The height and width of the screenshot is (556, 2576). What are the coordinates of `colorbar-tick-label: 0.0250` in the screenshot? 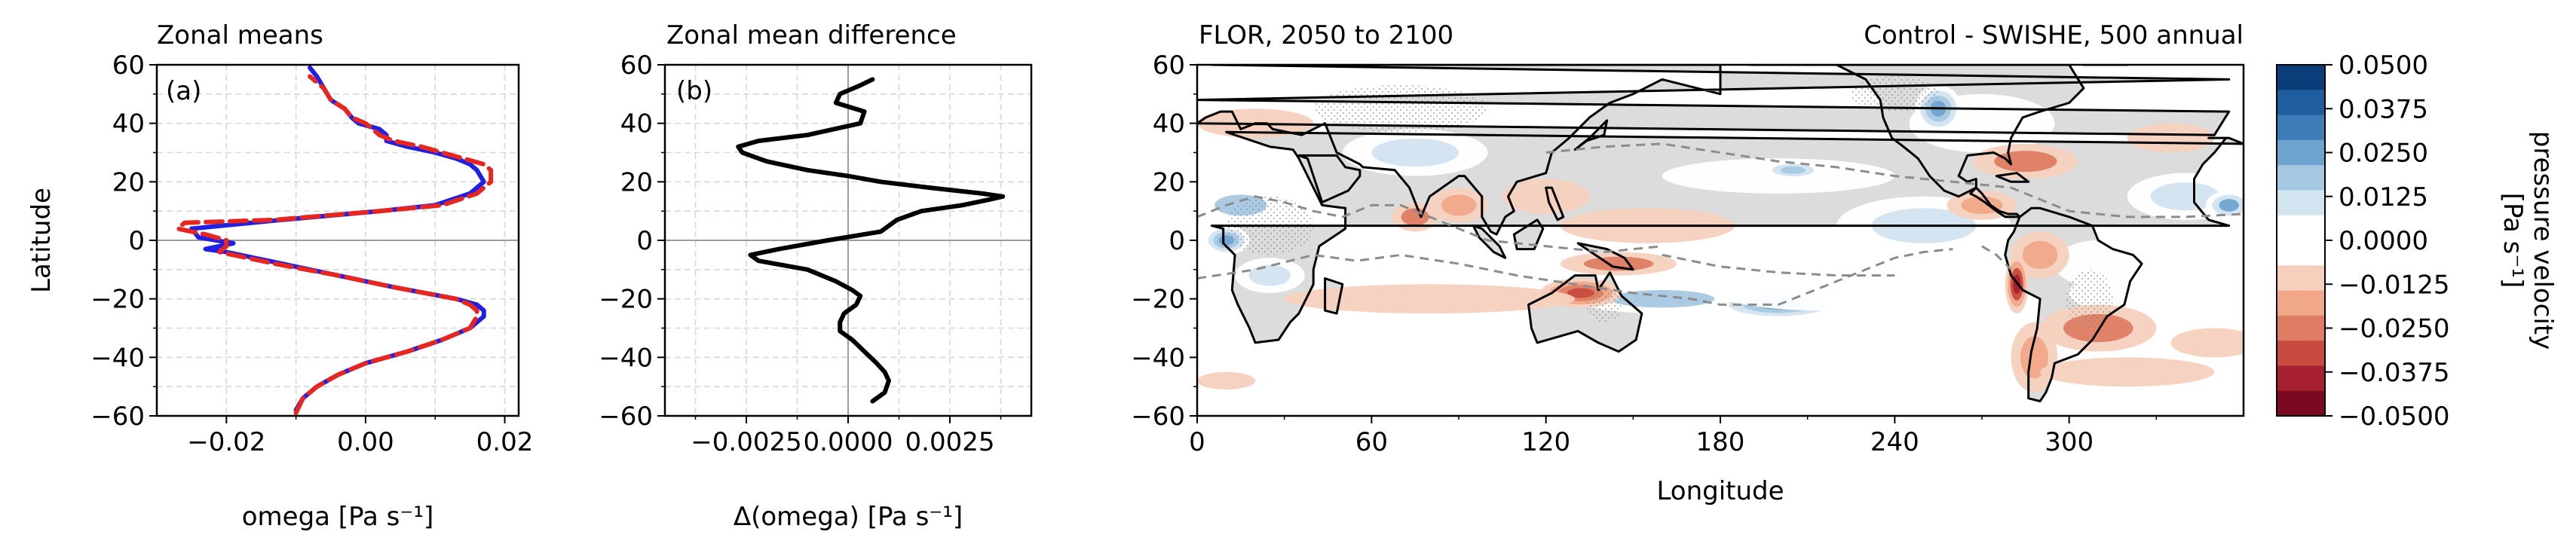 It's located at (2383, 154).